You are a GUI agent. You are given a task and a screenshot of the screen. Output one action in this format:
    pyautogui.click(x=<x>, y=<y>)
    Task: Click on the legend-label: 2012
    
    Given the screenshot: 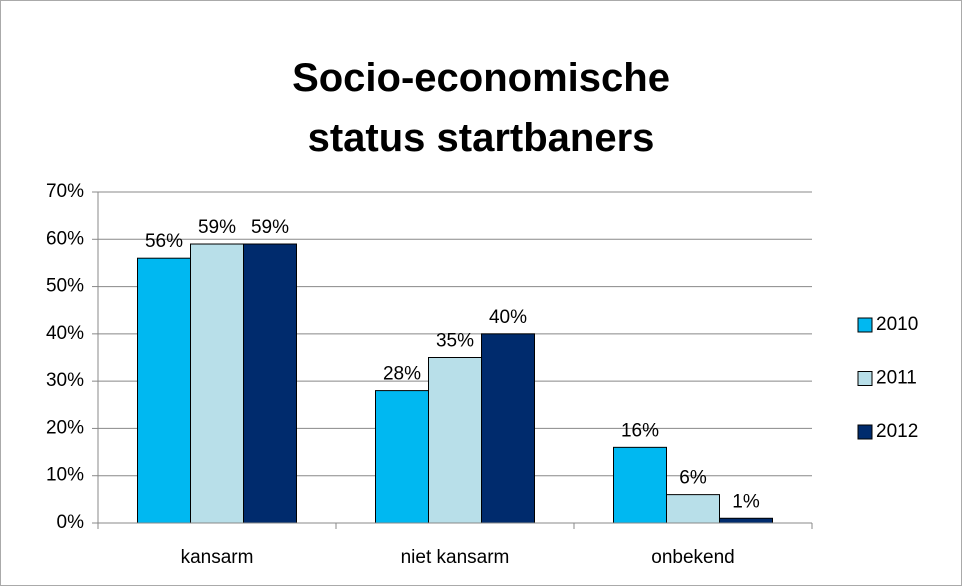 What is the action you would take?
    pyautogui.click(x=897, y=431)
    